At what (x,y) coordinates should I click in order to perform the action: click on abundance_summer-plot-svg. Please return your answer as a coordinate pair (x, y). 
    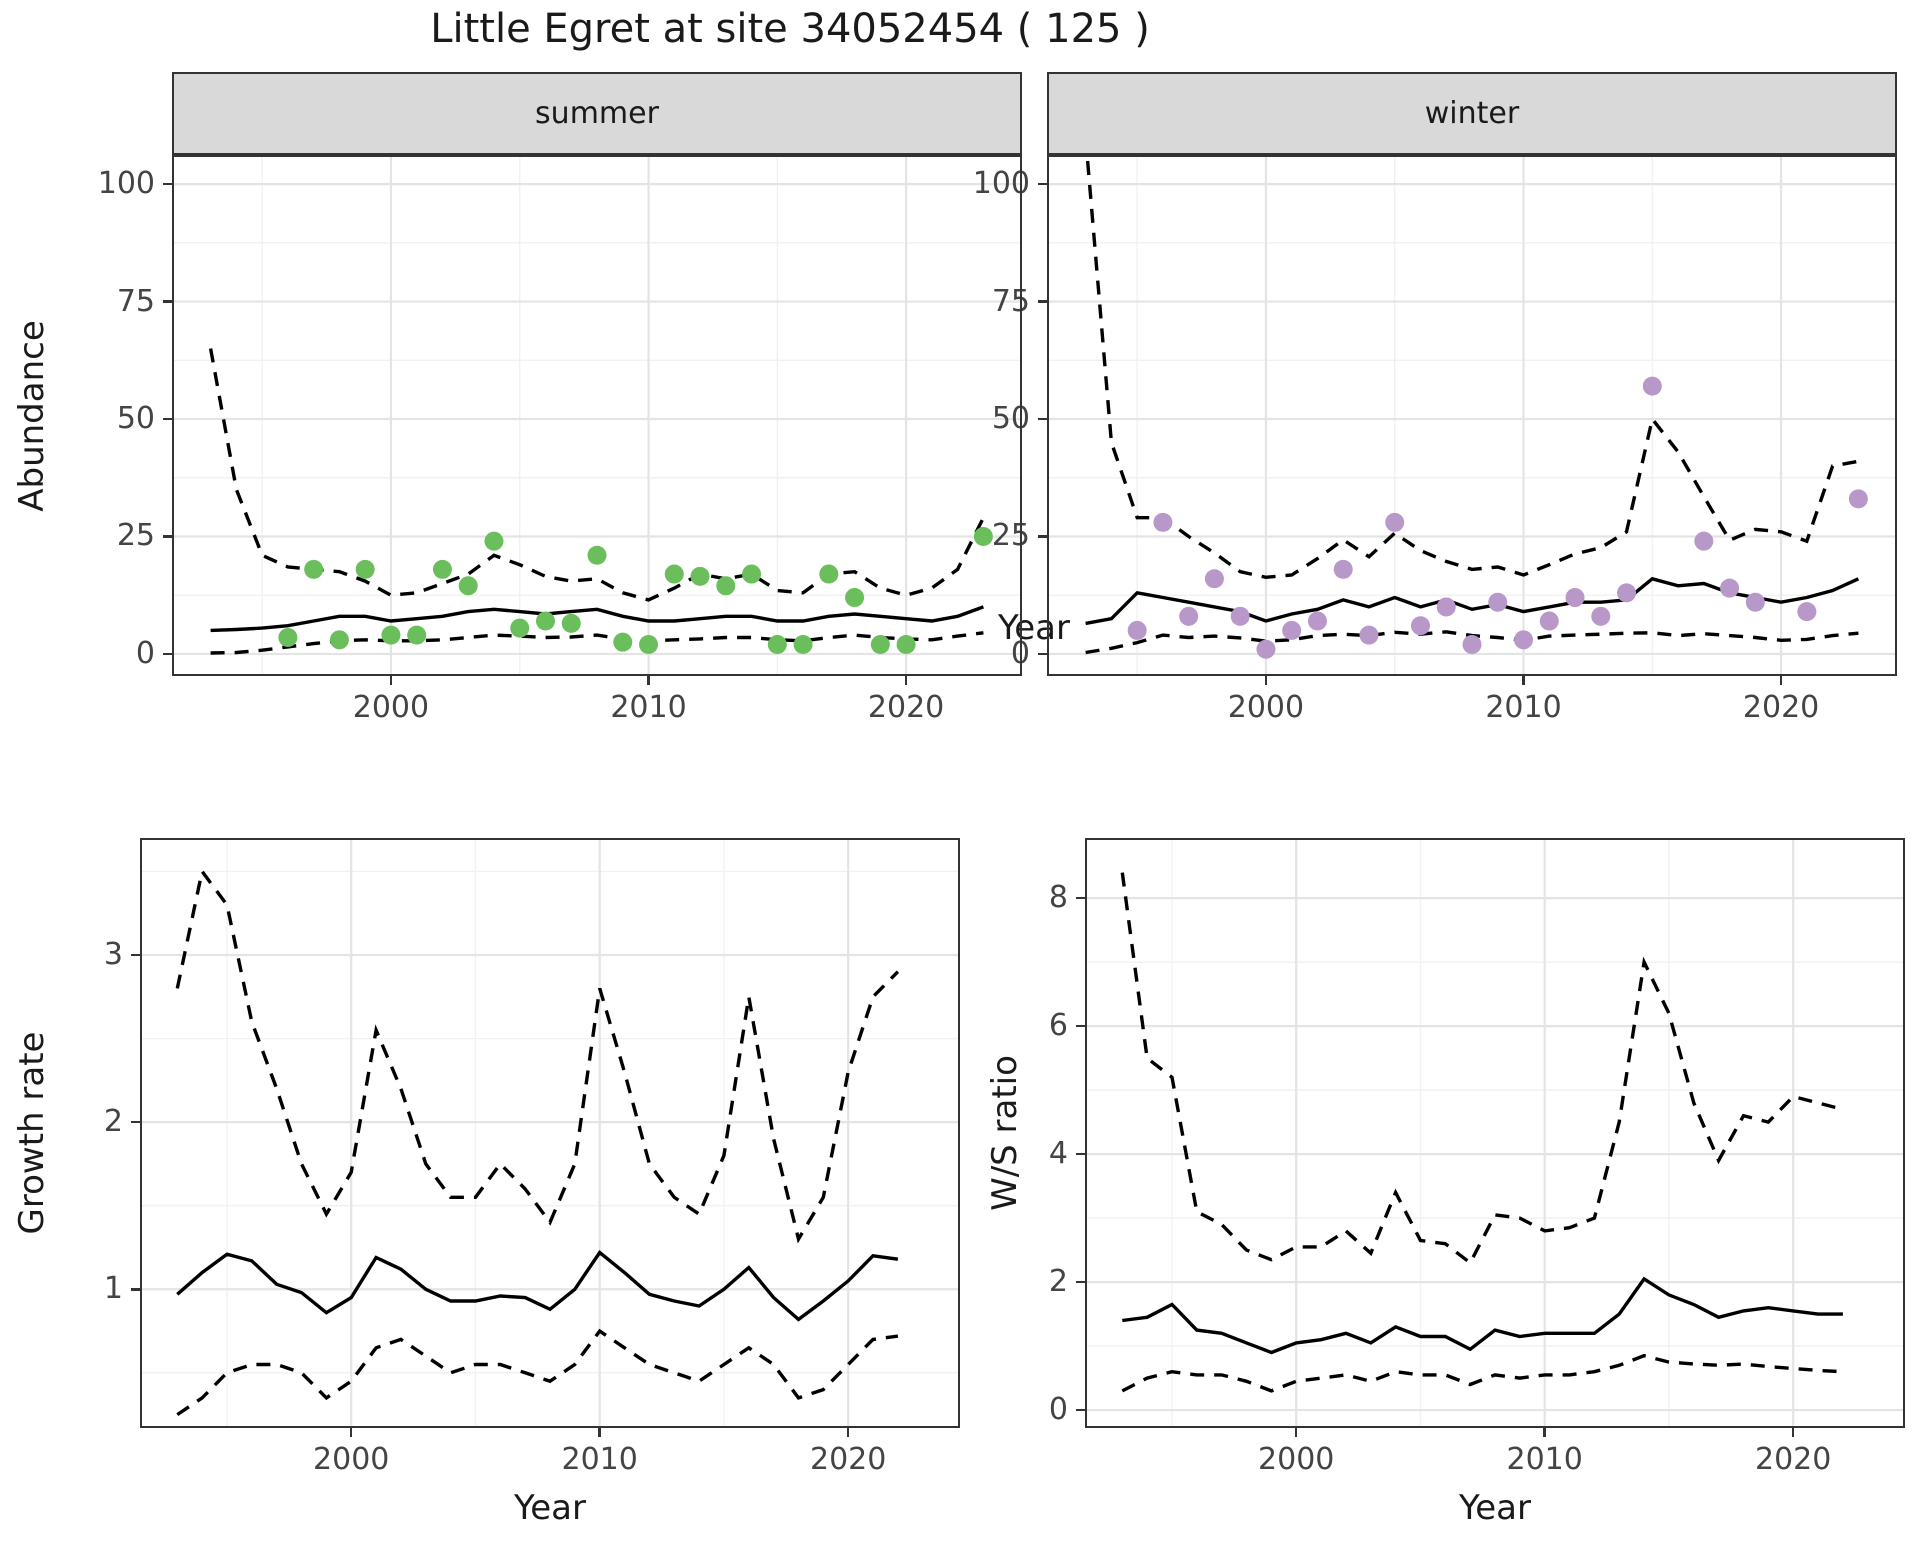
    Looking at the image, I should click on (597, 415).